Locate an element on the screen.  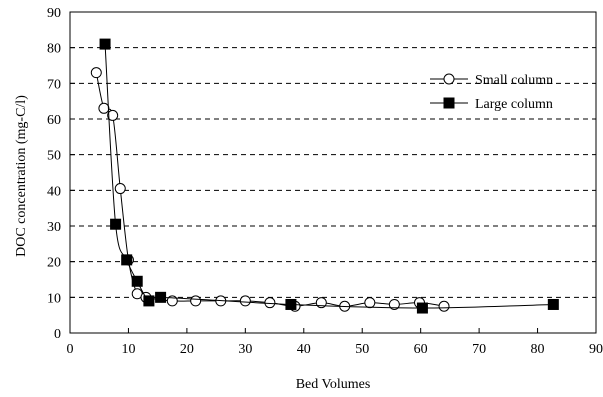
y-tick-label-20: 20 is located at coordinates (54, 263).